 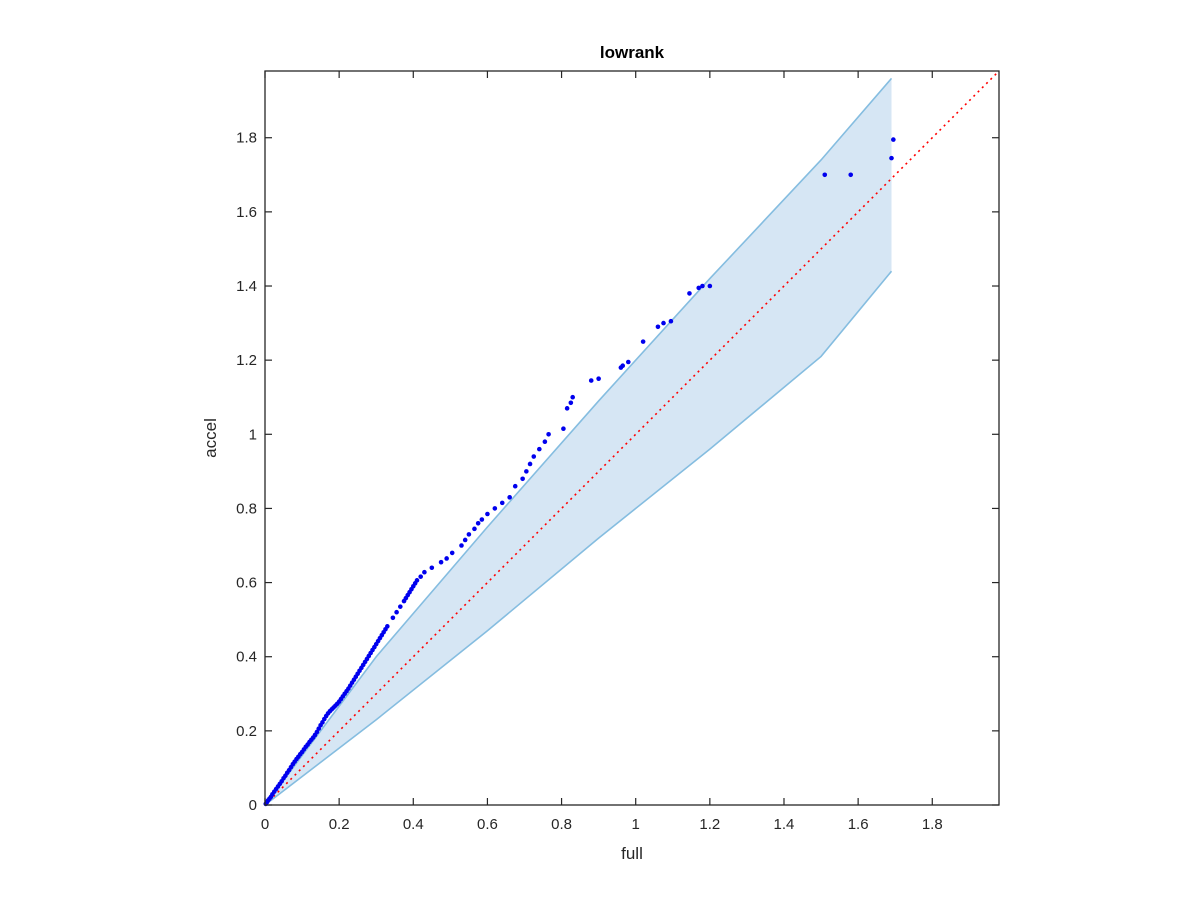 I want to click on x-tick-label: 0, so click(x=265, y=824).